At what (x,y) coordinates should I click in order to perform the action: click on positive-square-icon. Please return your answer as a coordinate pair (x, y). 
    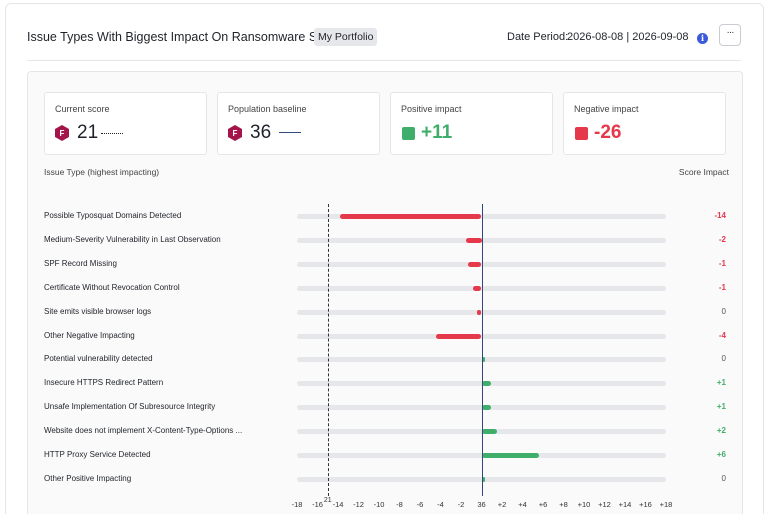
    Looking at the image, I should click on (408, 133).